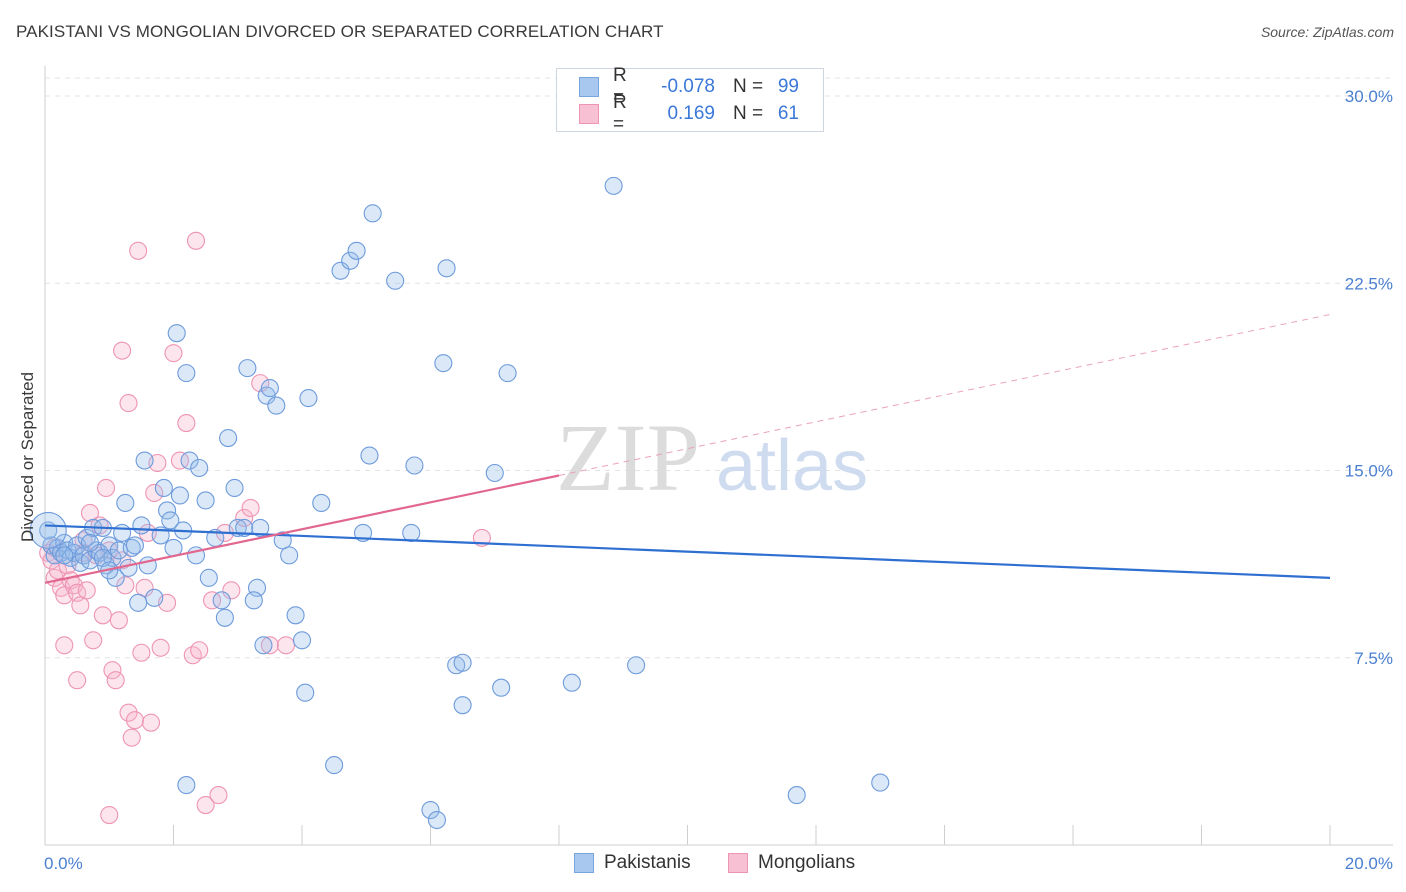 The width and height of the screenshot is (1406, 892). What do you see at coordinates (689, 113) in the screenshot?
I see `legend-row-mongolians: R = 0.169 N = 61` at bounding box center [689, 113].